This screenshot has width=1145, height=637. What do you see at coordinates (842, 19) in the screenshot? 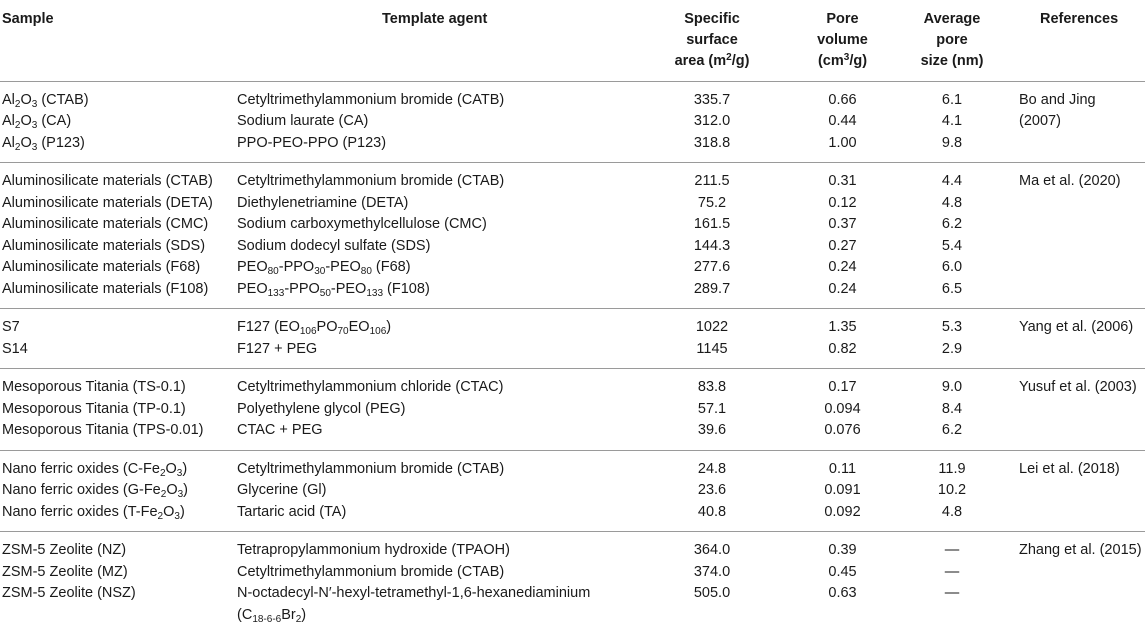
I see `header-pv-line1: Pore` at bounding box center [842, 19].